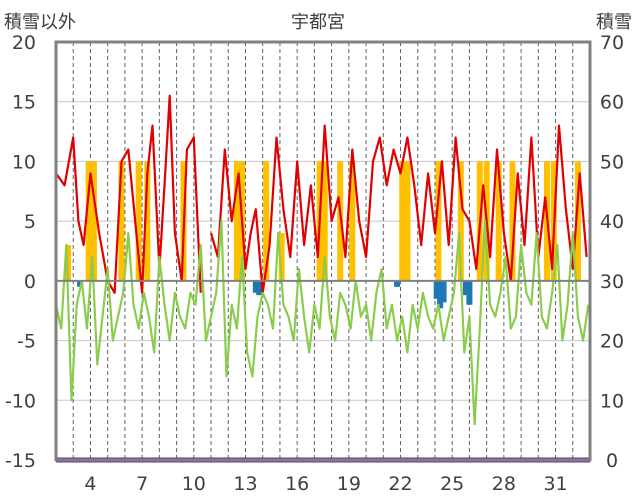 The width and height of the screenshot is (636, 501). Describe the element at coordinates (400, 484) in the screenshot. I see `x-tick-label: 22` at that location.